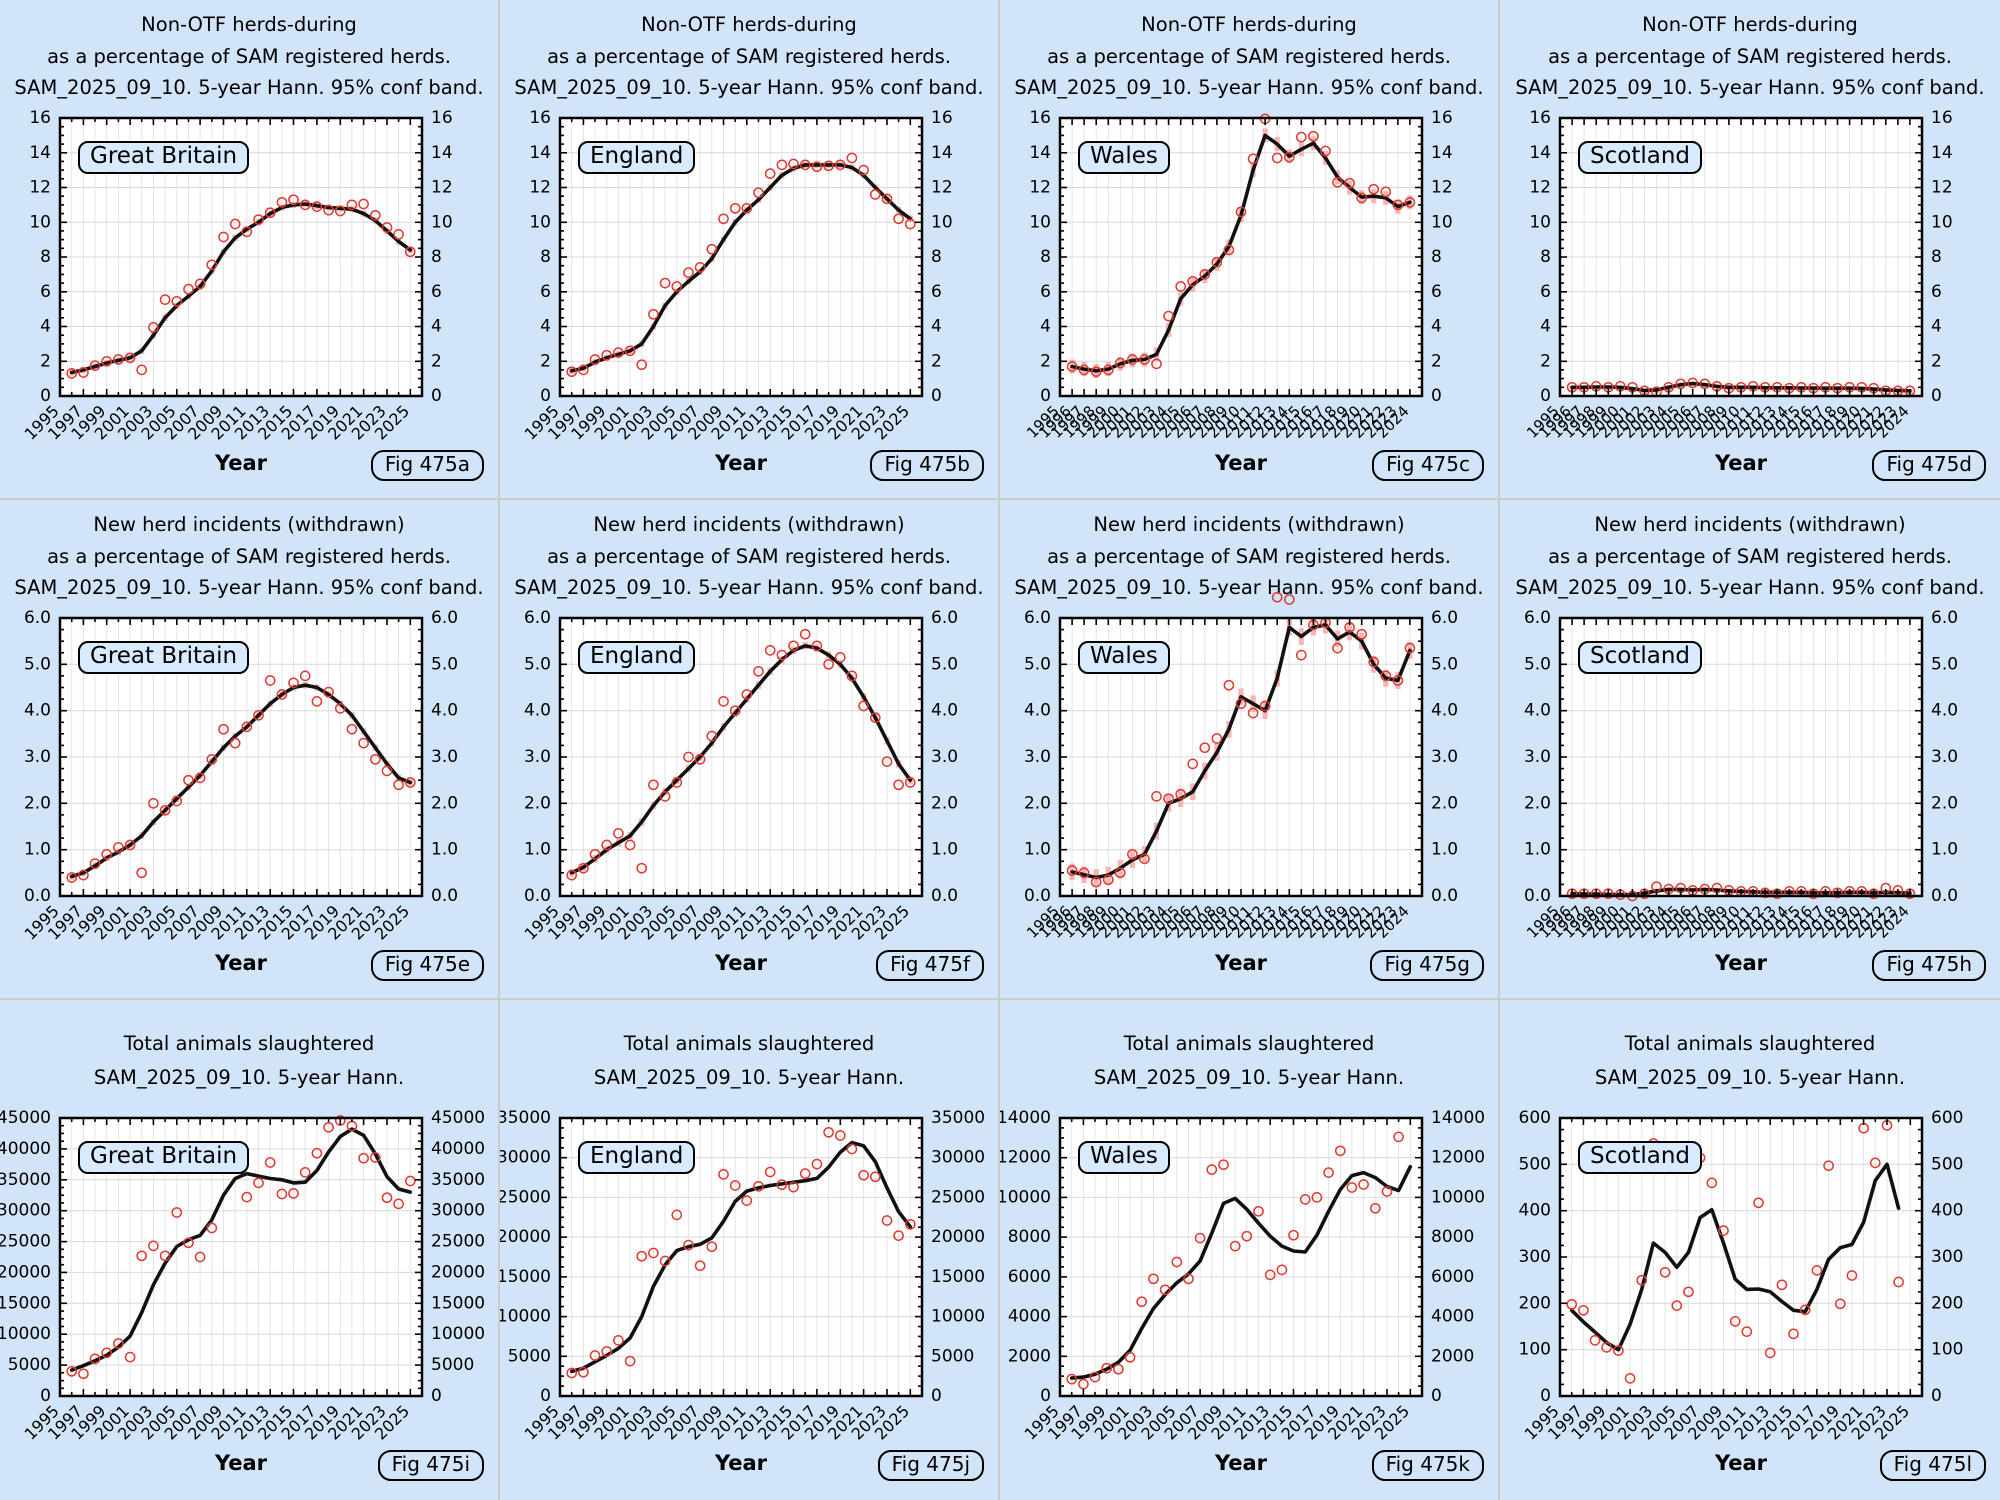 This screenshot has height=1500, width=2000. Describe the element at coordinates (1947, 1350) in the screenshot. I see `y-tick-label: 100` at that location.